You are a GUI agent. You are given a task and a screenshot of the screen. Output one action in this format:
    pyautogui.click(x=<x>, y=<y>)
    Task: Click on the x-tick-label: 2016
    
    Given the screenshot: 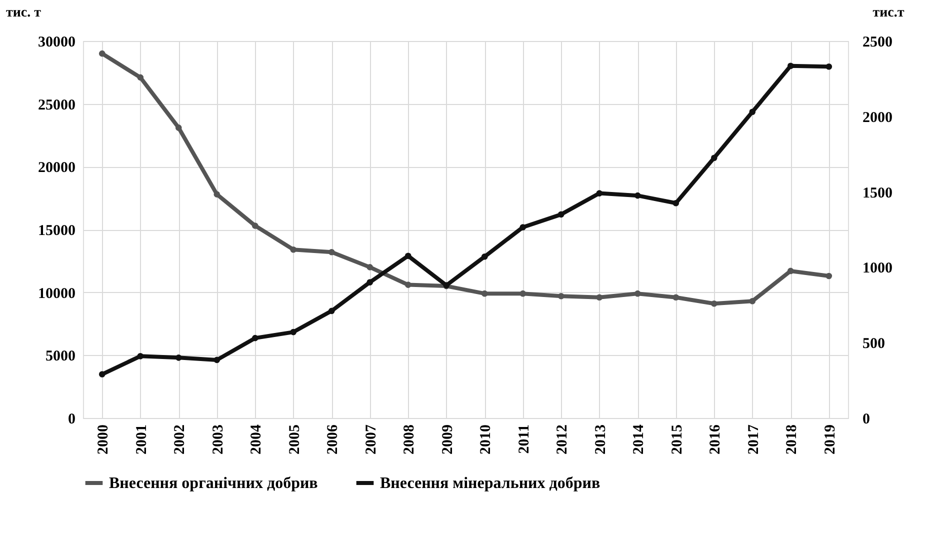 What is the action you would take?
    pyautogui.click(x=716, y=439)
    